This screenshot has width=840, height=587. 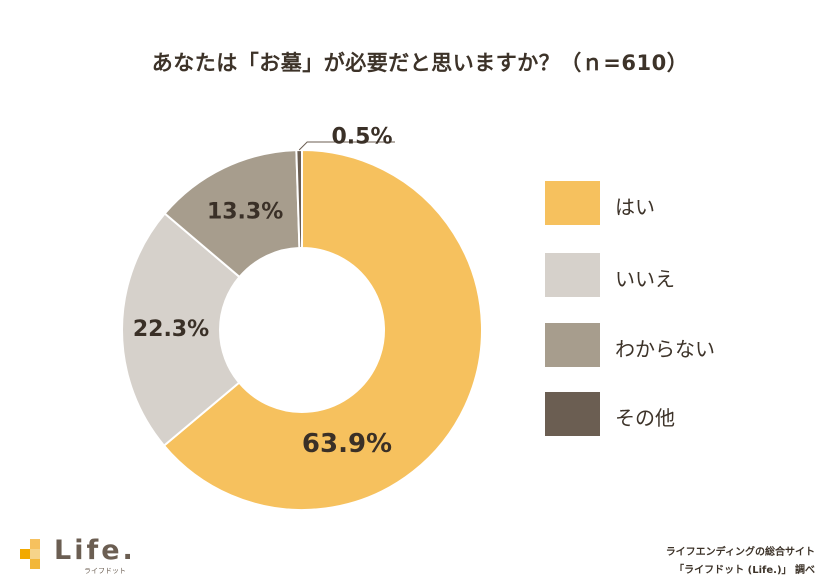 I want to click on slice-other, so click(x=299, y=199).